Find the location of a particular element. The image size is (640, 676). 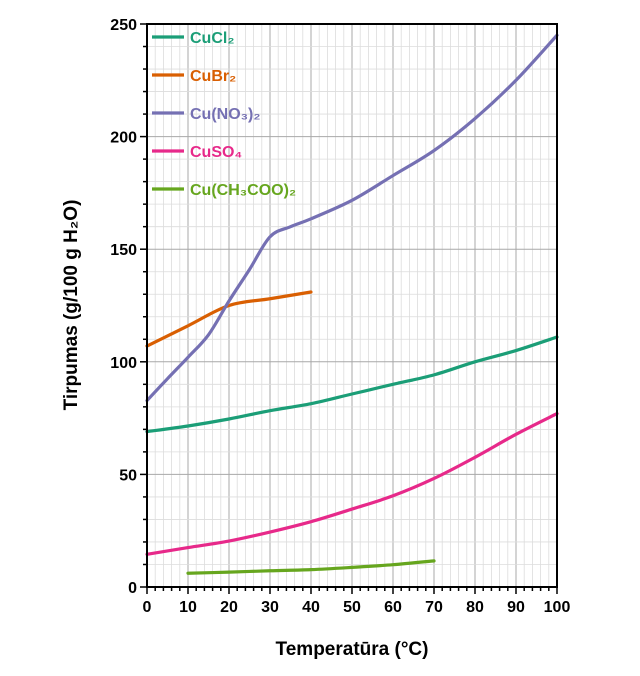

x-tick-label: 20 is located at coordinates (229, 607).